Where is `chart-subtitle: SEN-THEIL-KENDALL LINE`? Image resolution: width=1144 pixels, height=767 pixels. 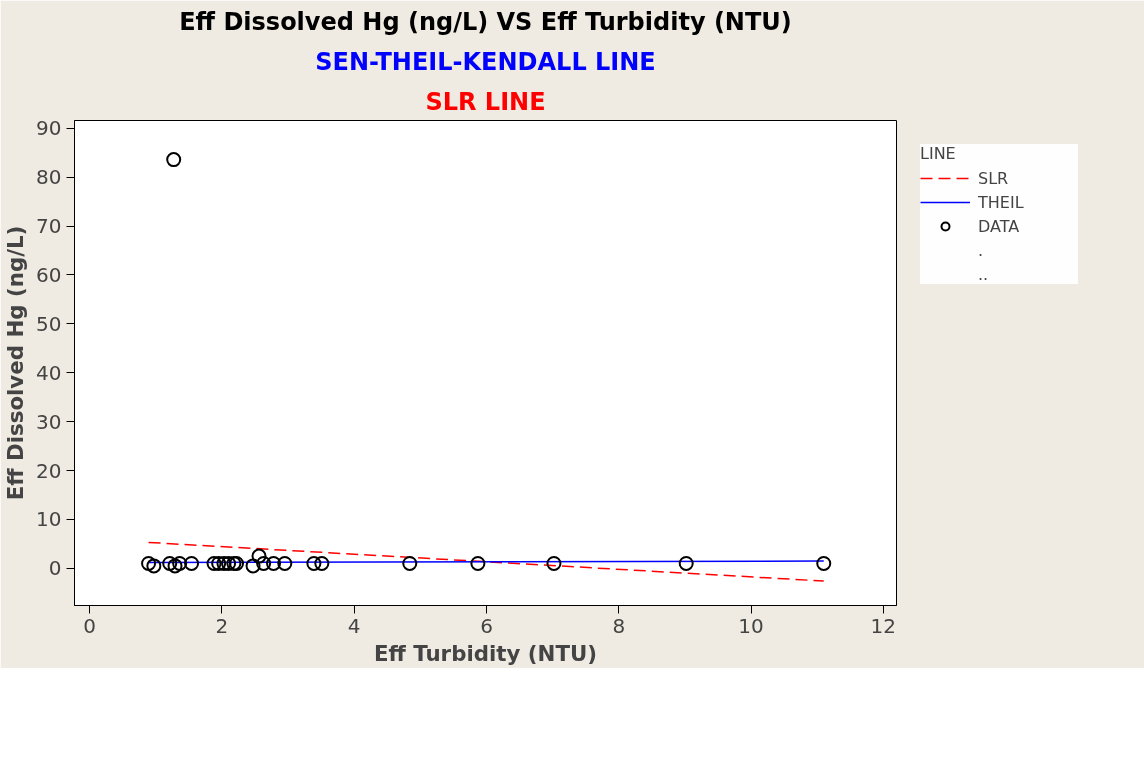
chart-subtitle: SEN-THEIL-KENDALL LINE is located at coordinates (485, 61).